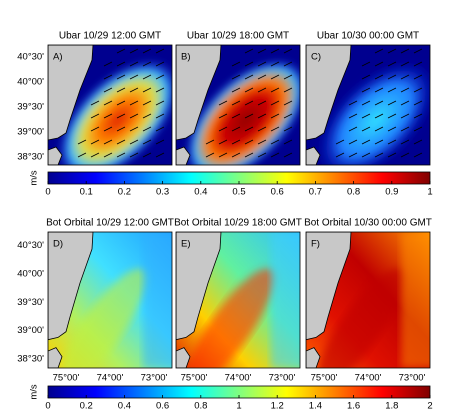  What do you see at coordinates (277, 406) in the screenshot?
I see `colorbar-tick-label: 1.2` at bounding box center [277, 406].